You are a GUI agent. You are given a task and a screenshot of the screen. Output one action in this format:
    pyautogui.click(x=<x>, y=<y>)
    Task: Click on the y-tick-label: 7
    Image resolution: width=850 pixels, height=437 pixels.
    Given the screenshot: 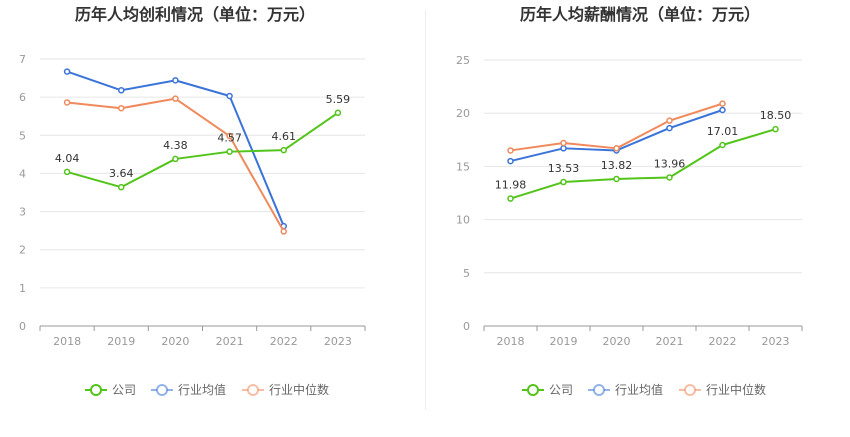 What is the action you would take?
    pyautogui.click(x=22, y=59)
    